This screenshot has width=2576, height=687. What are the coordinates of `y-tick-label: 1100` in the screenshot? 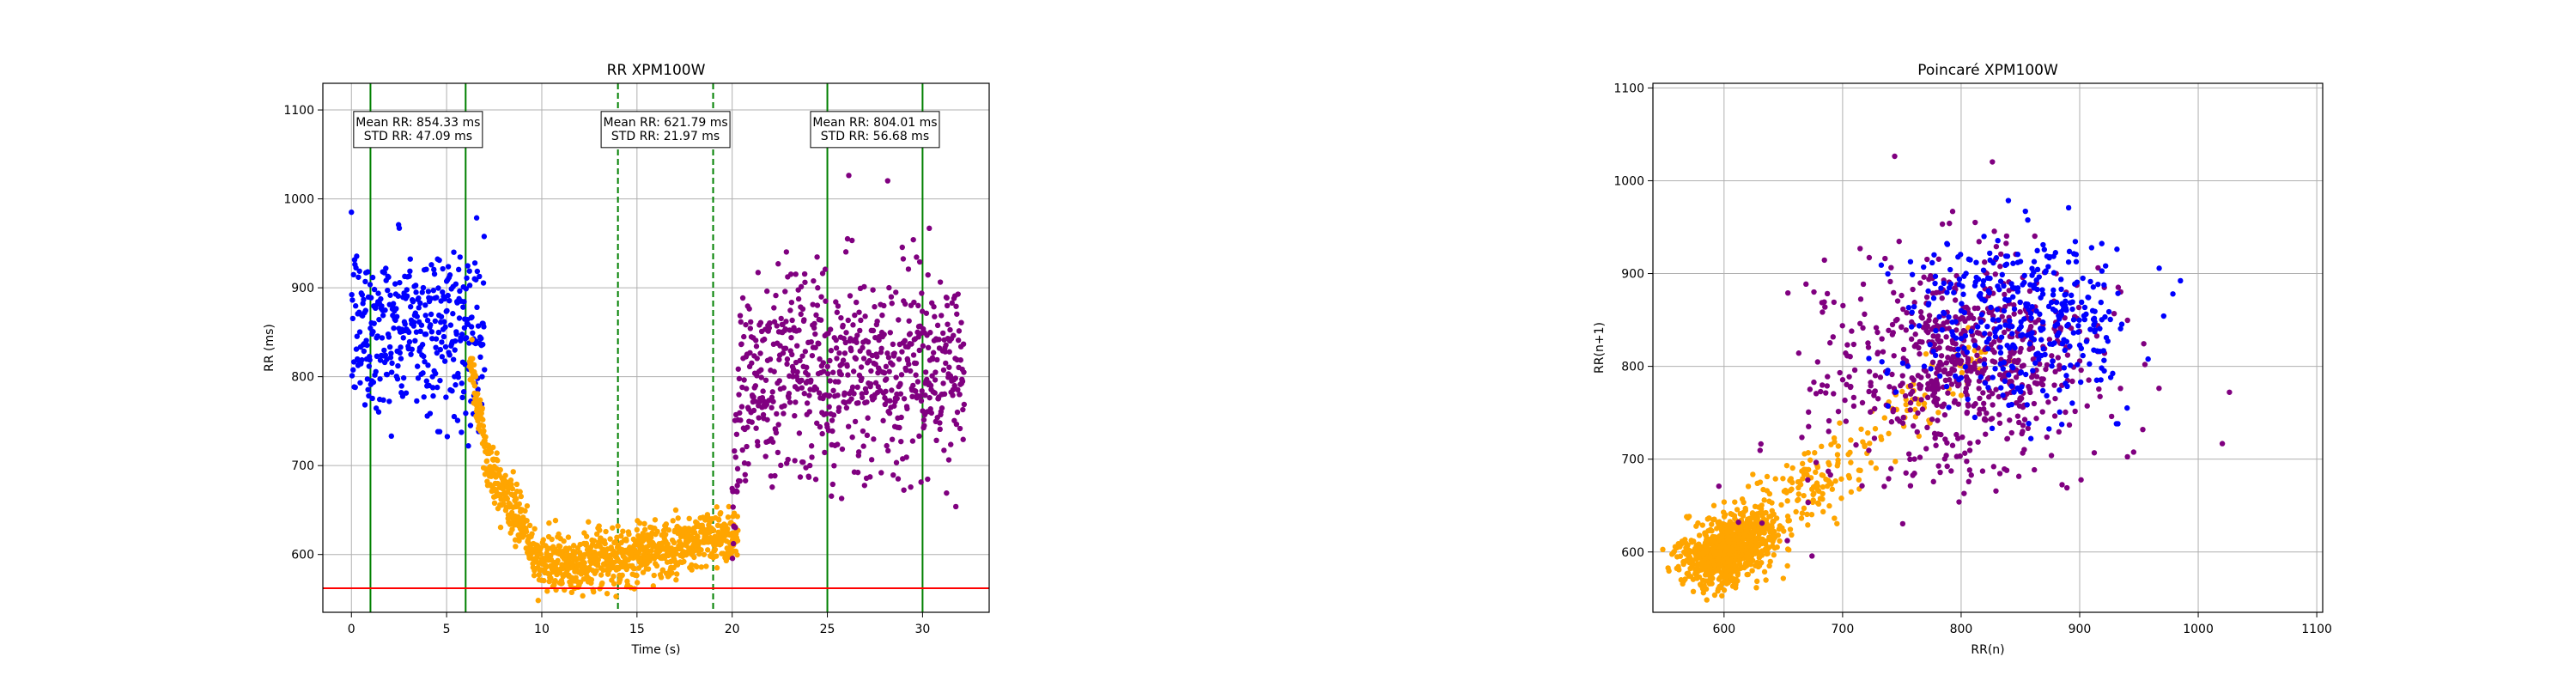 It's located at (298, 111).